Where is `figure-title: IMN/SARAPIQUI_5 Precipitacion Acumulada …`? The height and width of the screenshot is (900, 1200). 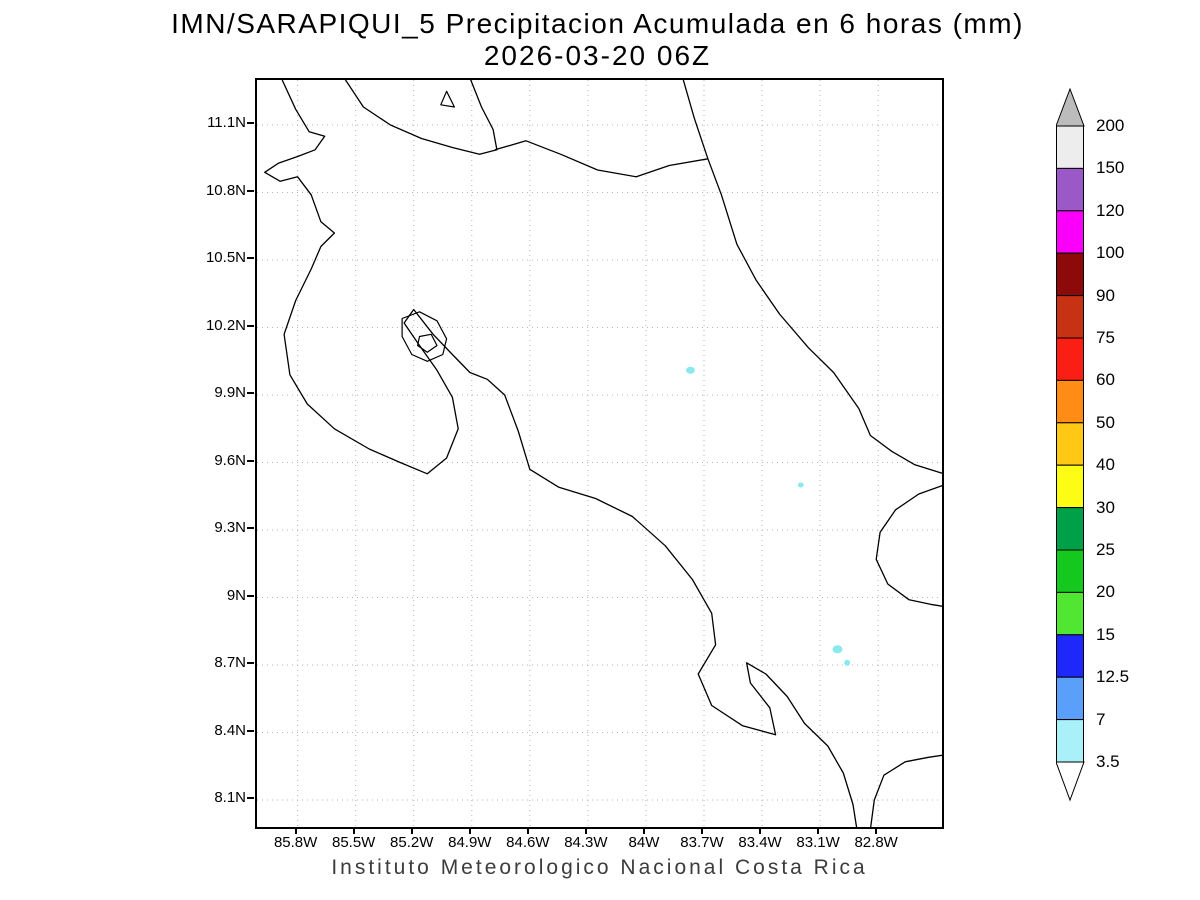 figure-title: IMN/SARAPIQUI_5 Precipitacion Acumulada … is located at coordinates (597, 23).